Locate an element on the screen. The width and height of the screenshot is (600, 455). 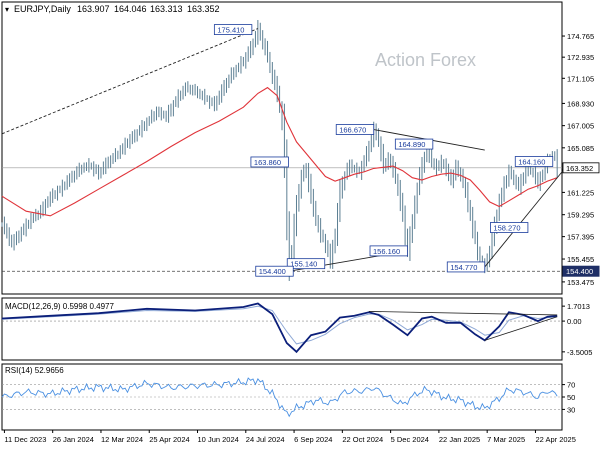
price-ytick-label: 171.105 is located at coordinates (580, 78).